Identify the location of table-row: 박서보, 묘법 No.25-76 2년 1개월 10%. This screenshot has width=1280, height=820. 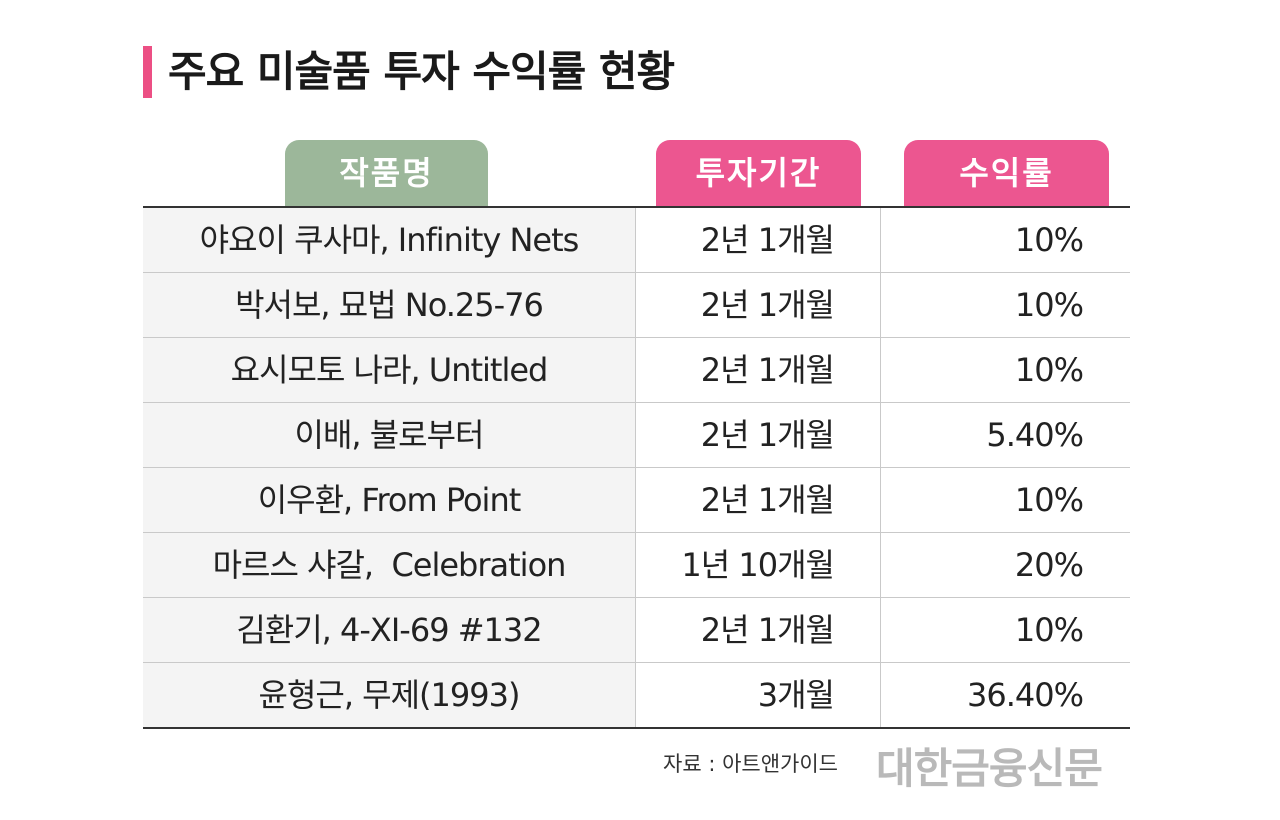
(636, 305).